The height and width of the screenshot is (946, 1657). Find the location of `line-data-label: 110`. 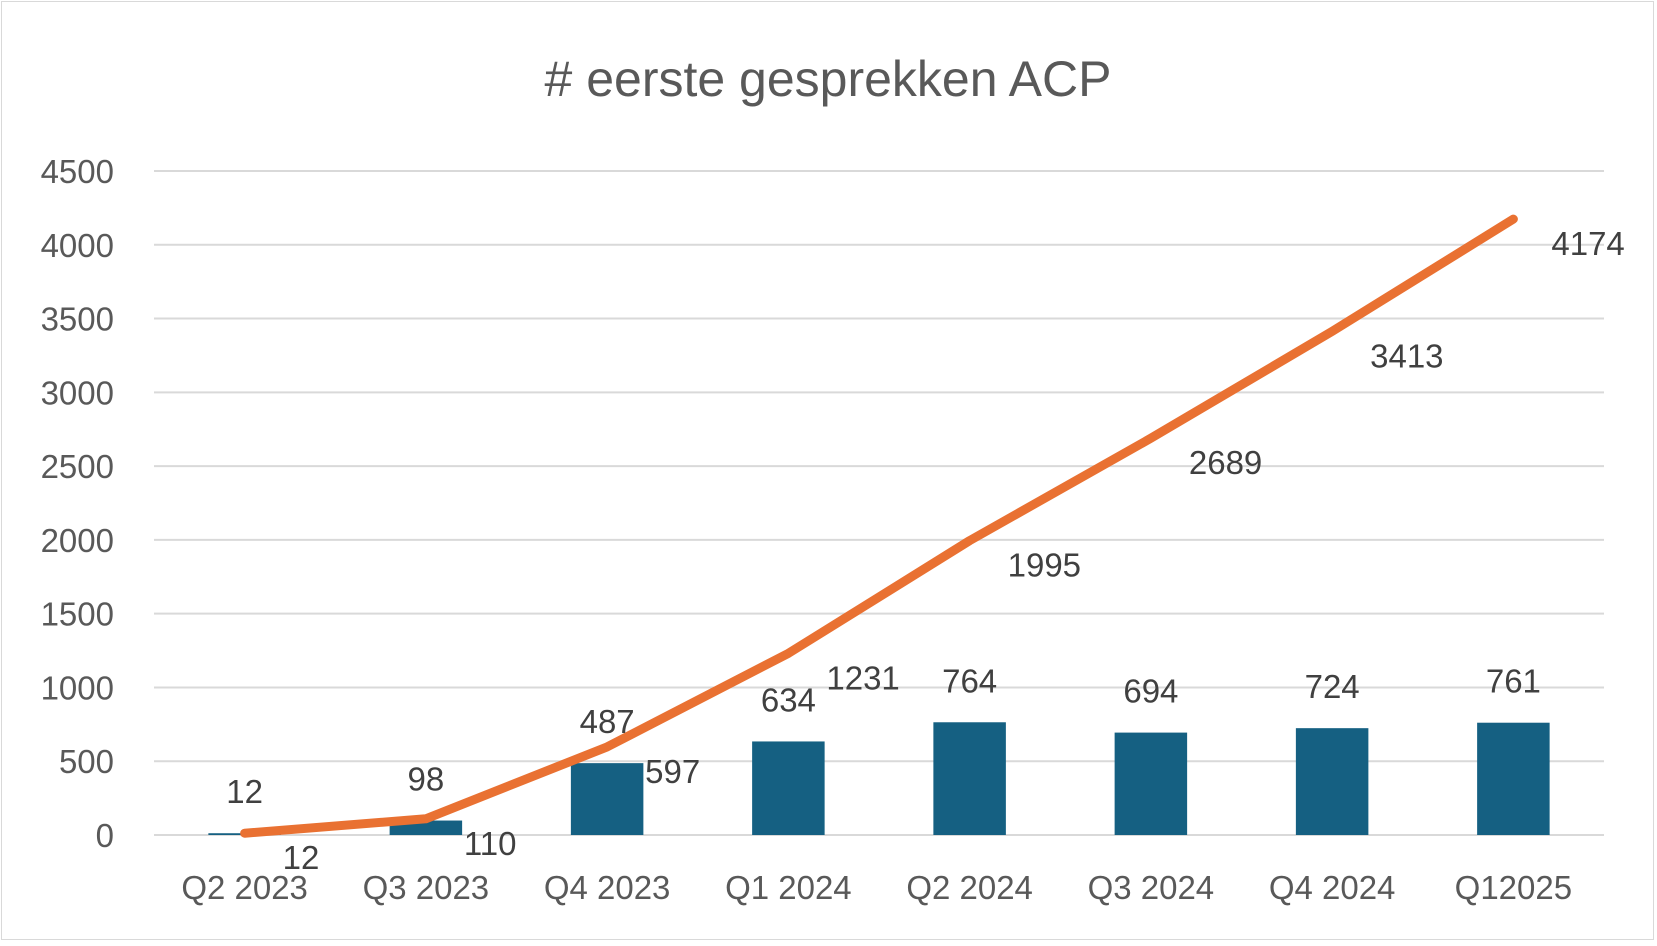

line-data-label: 110 is located at coordinates (490, 843).